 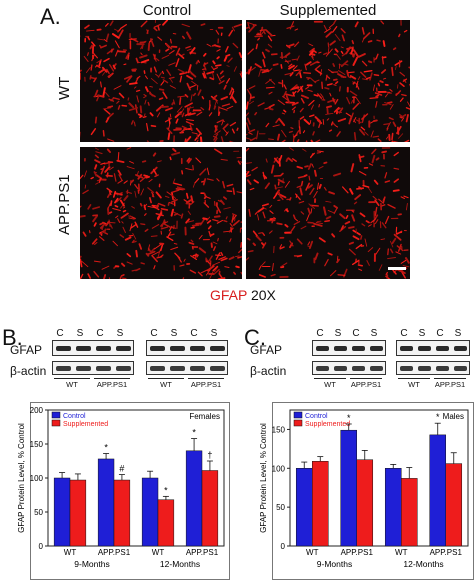 What do you see at coordinates (349, 368) in the screenshot?
I see `actin-blot-strip` at bounding box center [349, 368].